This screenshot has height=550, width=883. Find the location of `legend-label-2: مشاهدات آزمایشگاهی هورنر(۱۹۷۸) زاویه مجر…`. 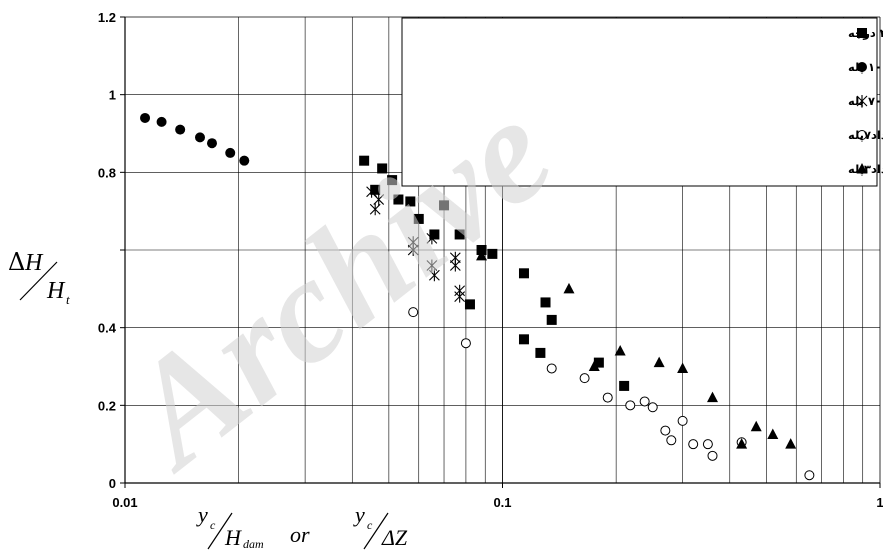

legend-label-2: مشاهدات آزمایشگاهی هورنر(۱۹۷۸) زاویه مجر… is located at coordinates (865, 67).